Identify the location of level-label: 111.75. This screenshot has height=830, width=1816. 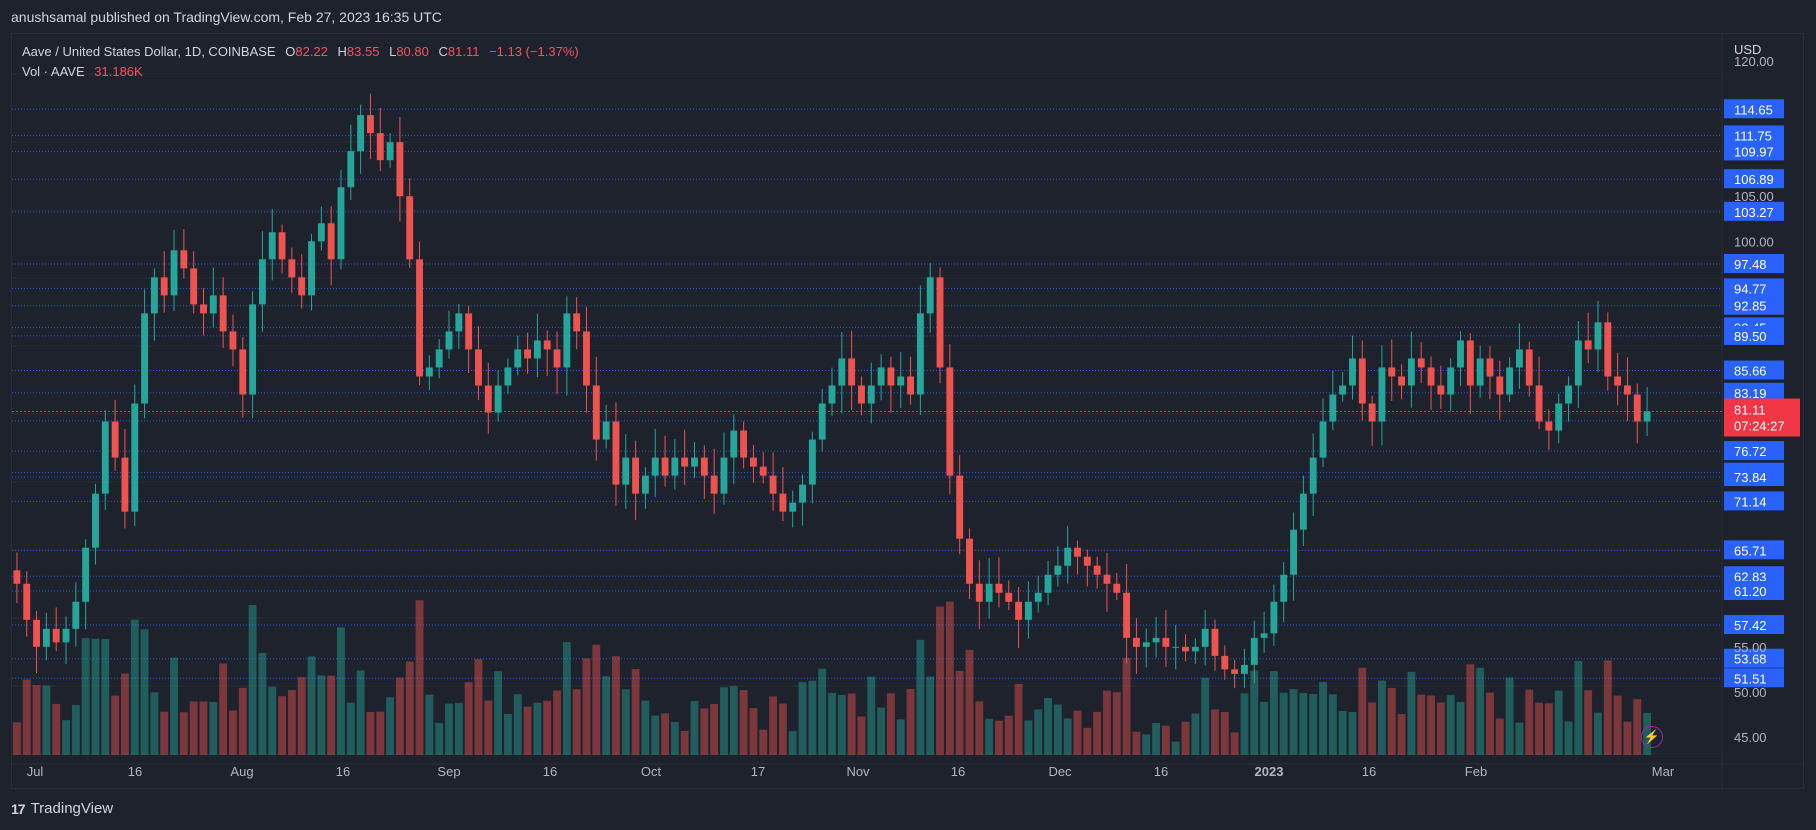
(1753, 135).